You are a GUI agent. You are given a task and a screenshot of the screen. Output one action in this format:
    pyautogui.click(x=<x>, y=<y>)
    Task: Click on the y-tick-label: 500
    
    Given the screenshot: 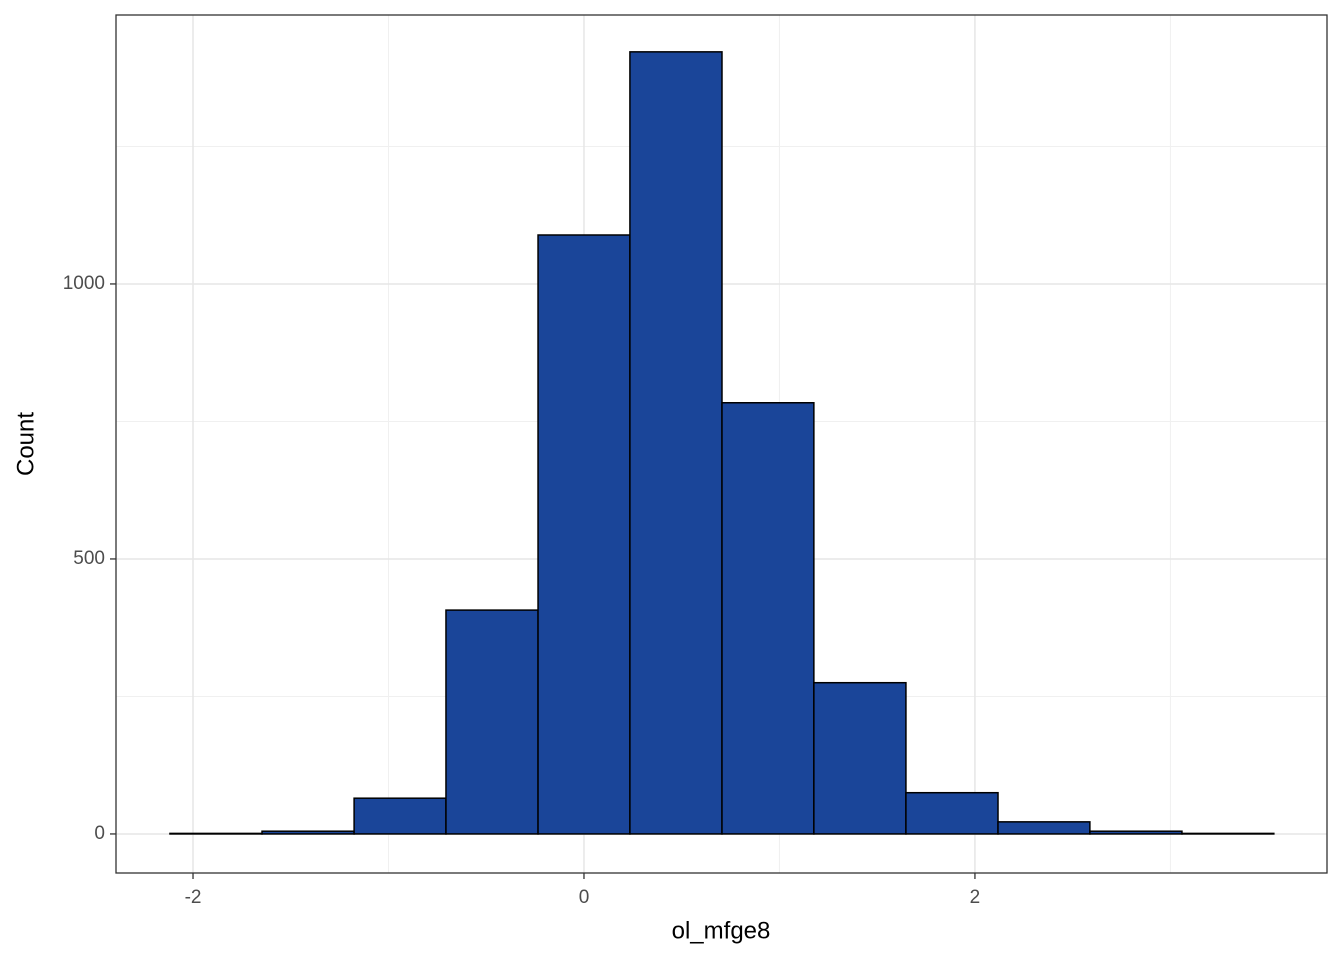 What is the action you would take?
    pyautogui.click(x=89, y=558)
    